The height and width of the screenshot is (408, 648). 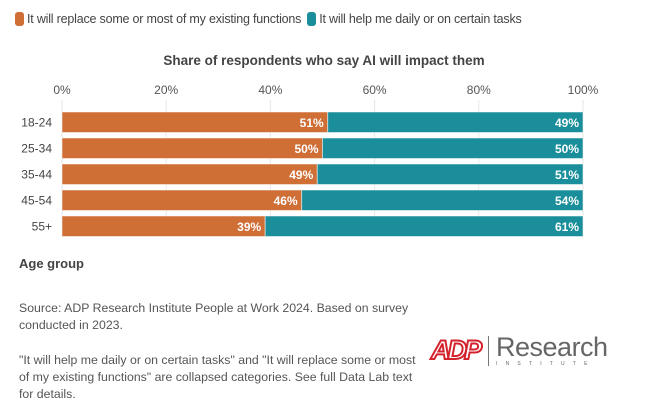 What do you see at coordinates (62, 90) in the screenshot?
I see `x-tick-label: 0%` at bounding box center [62, 90].